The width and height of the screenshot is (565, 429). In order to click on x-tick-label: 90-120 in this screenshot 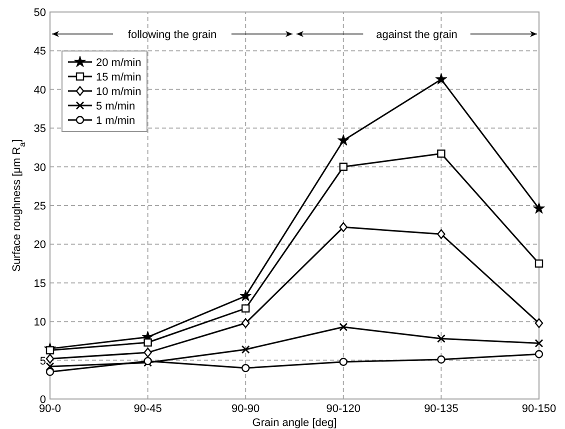, I will do `click(343, 409)`.